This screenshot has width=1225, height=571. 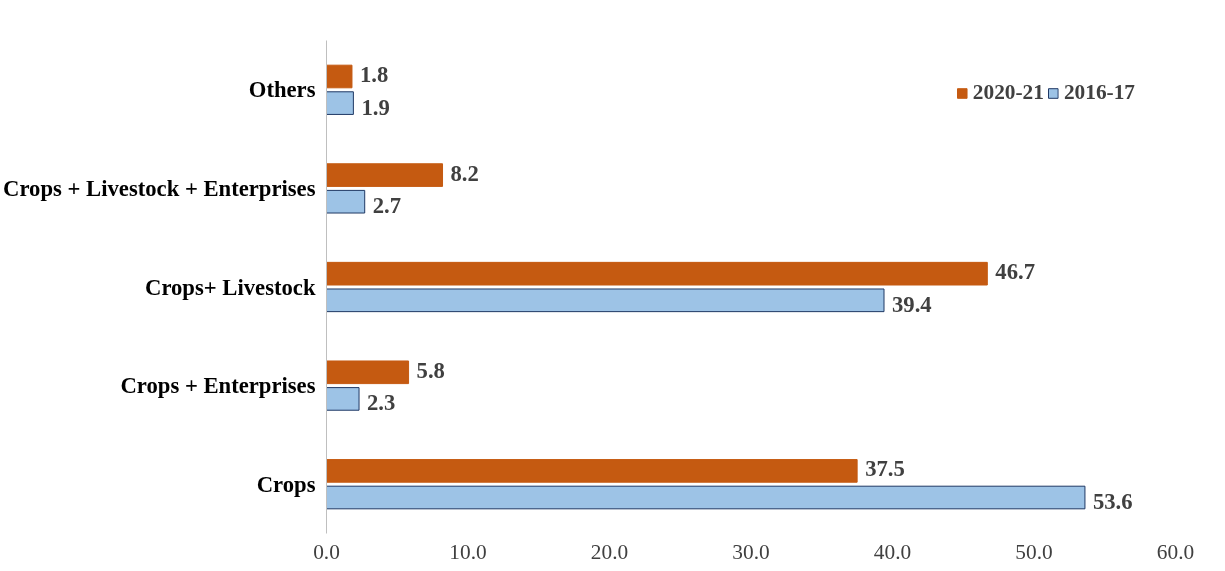 I want to click on x-tick-label: 30.0, so click(x=751, y=551).